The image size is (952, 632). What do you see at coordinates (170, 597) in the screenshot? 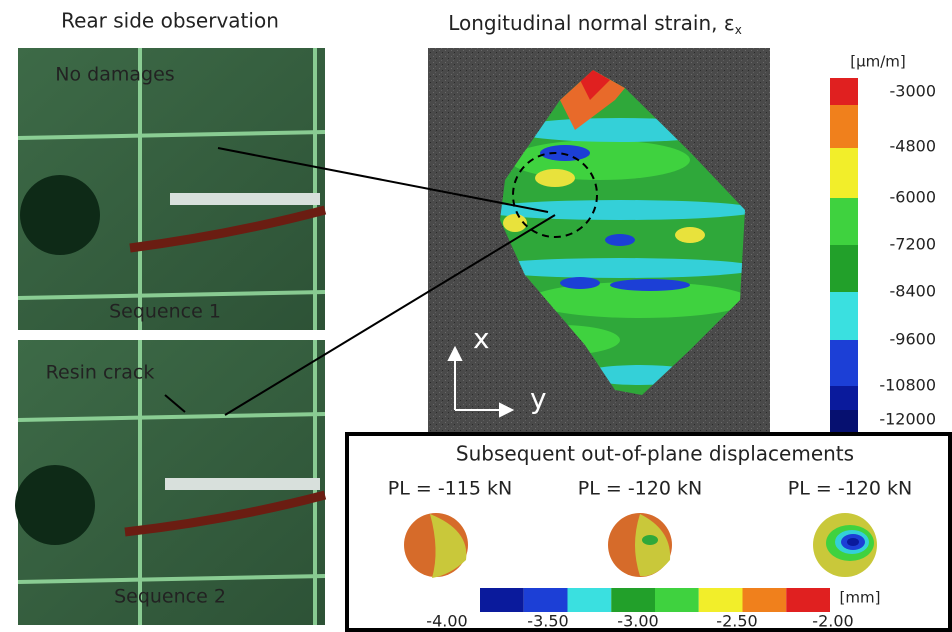
I see `photo-label: Sequence 2` at bounding box center [170, 597].